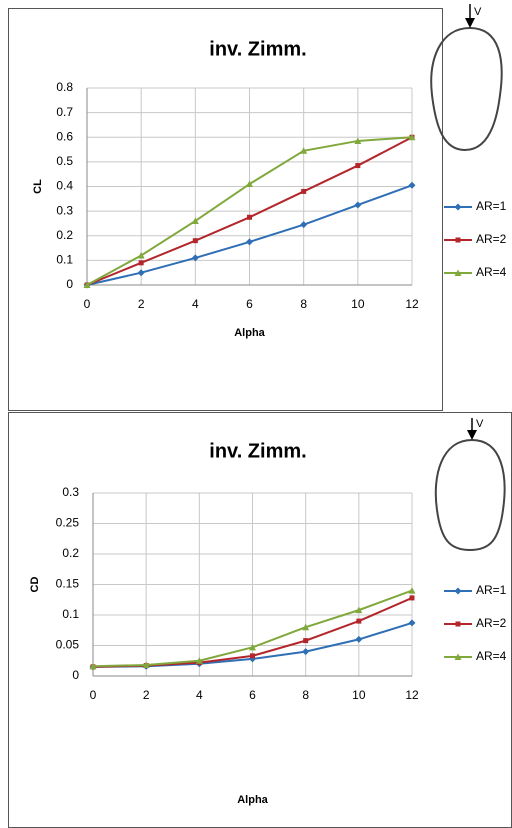  I want to click on y-tick-label: 0.7, so click(64, 112).